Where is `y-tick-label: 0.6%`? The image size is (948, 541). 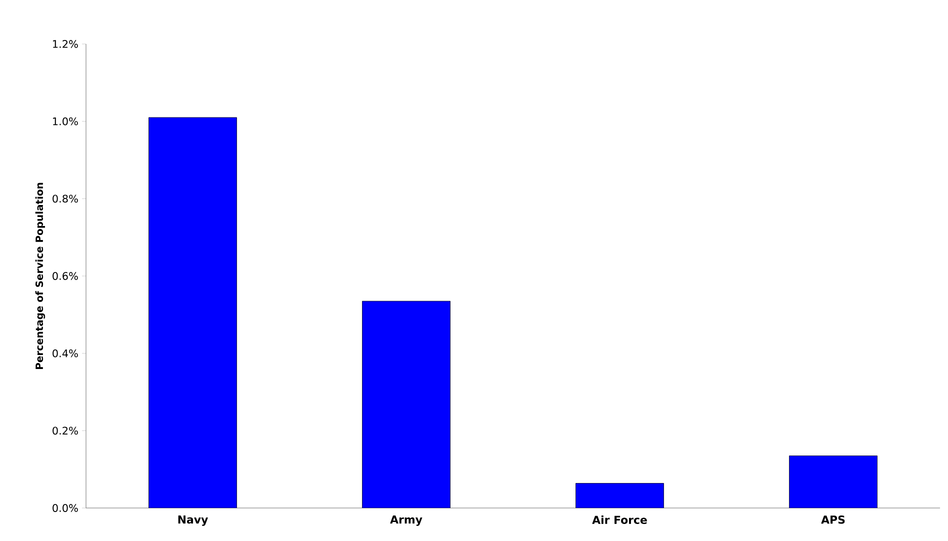 y-tick-label: 0.6% is located at coordinates (65, 276).